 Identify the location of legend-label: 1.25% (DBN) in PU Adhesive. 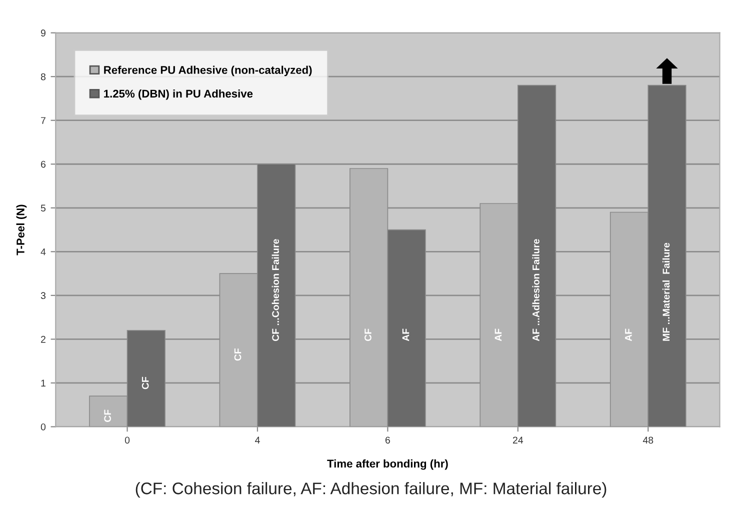
(178, 94).